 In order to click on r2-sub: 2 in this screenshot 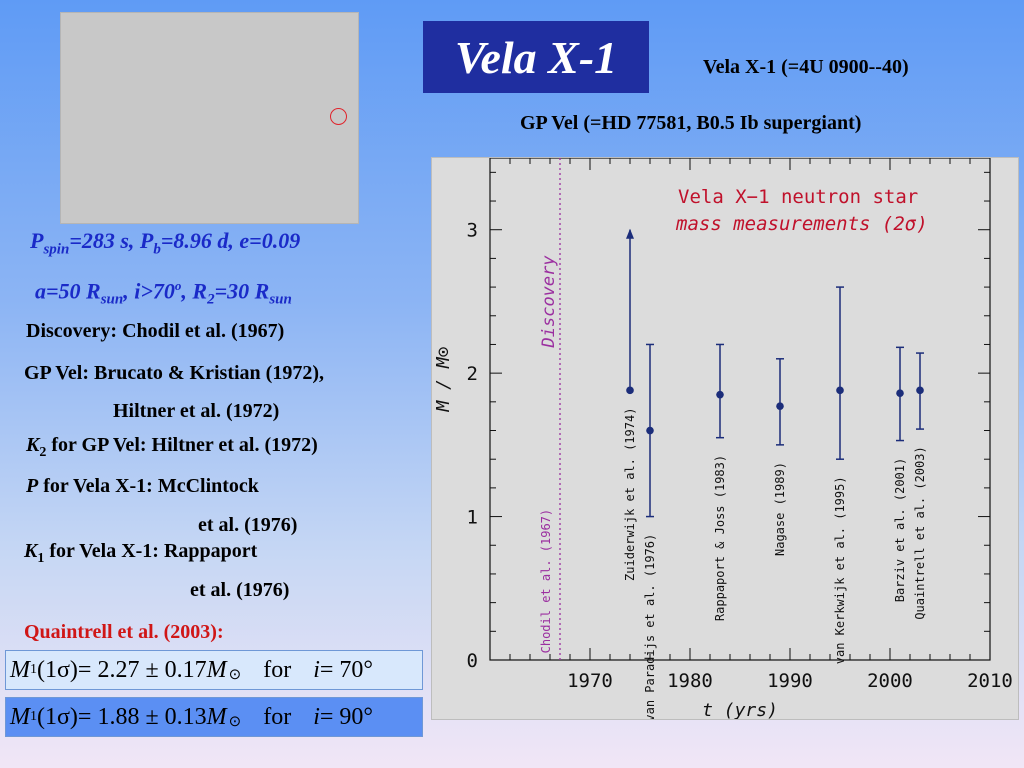, I will do `click(211, 299)`.